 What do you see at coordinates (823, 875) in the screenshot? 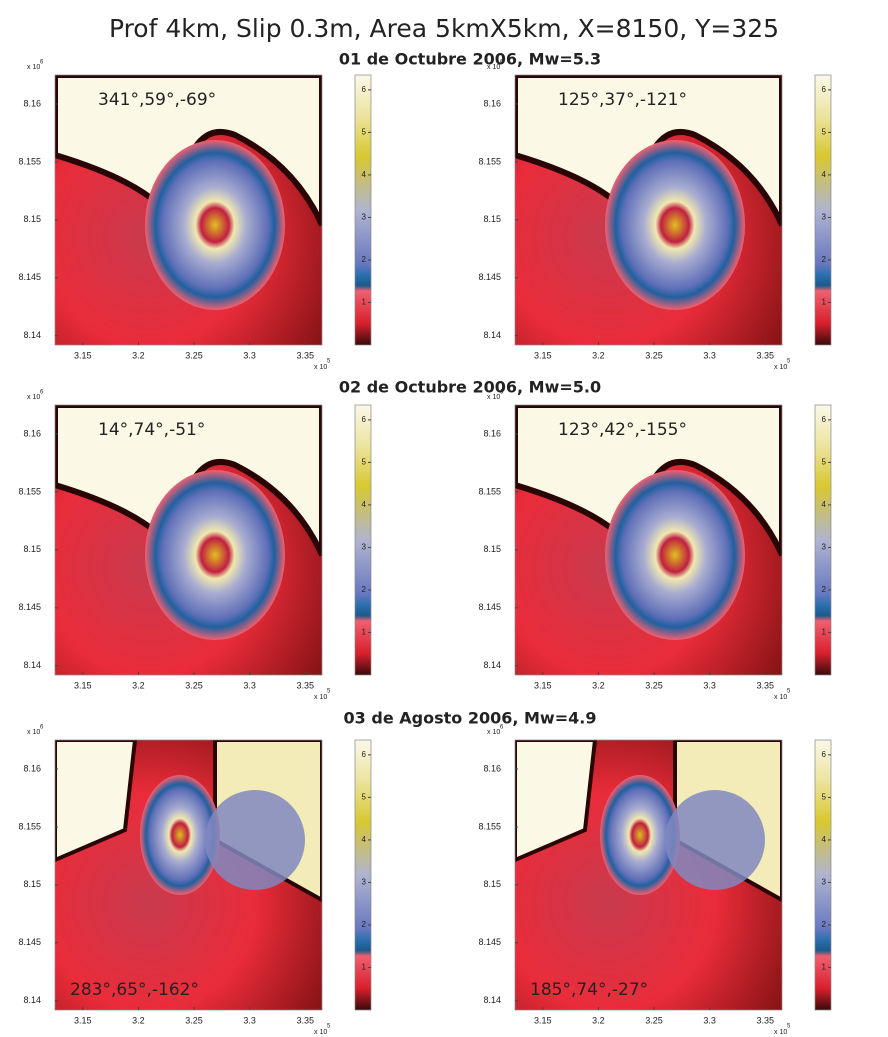
I see `colorbar` at bounding box center [823, 875].